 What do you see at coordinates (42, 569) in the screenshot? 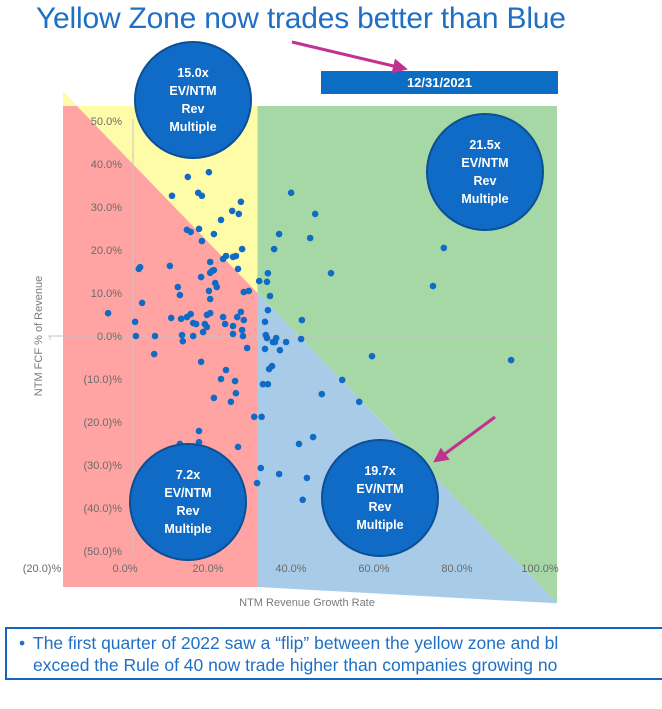
I see `x-tick-label: (20.0)%` at bounding box center [42, 569].